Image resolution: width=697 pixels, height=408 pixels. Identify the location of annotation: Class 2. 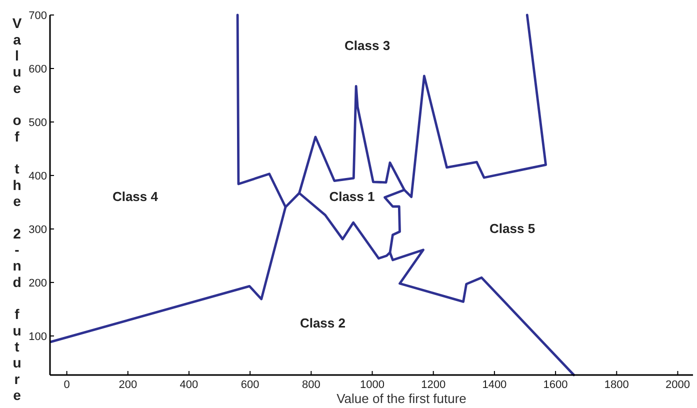
(323, 322).